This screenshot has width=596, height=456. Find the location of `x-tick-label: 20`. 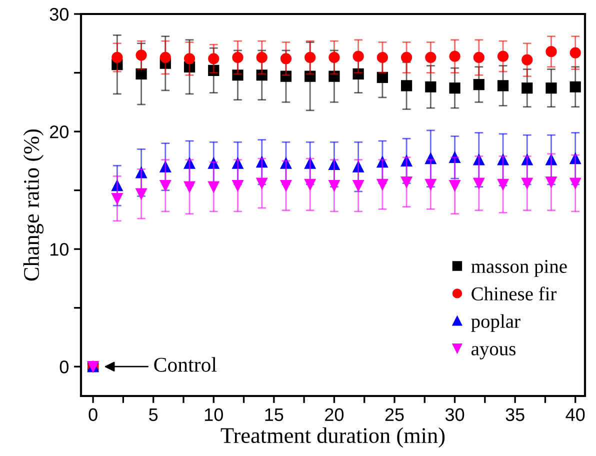

x-tick-label: 20 is located at coordinates (334, 415).